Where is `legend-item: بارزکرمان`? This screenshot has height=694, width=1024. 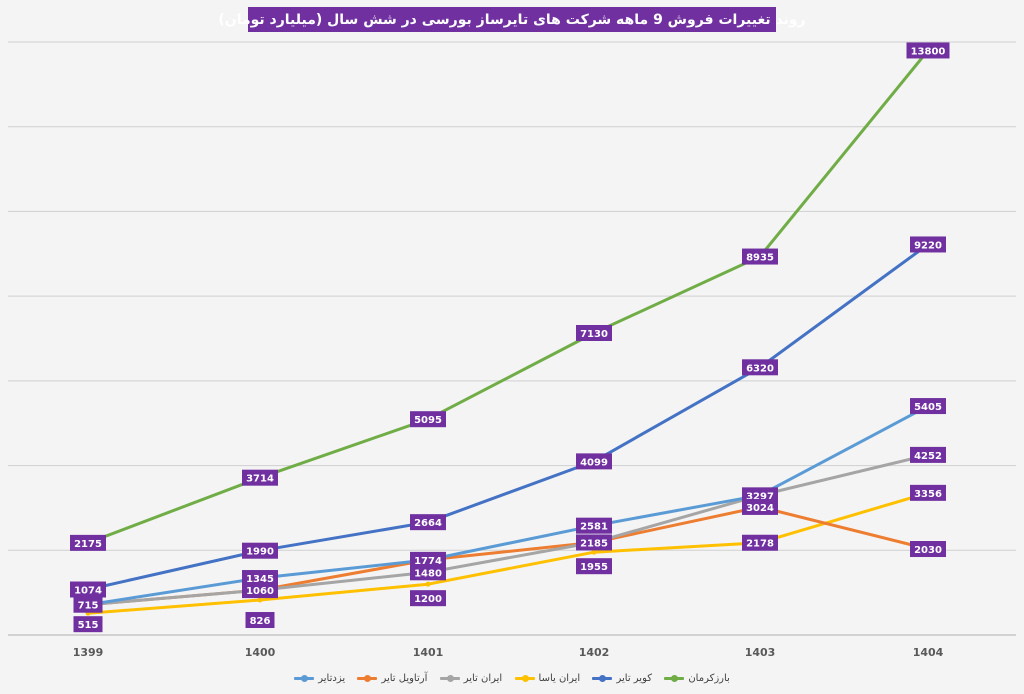
legend-item: بارزکرمان is located at coordinates (697, 678).